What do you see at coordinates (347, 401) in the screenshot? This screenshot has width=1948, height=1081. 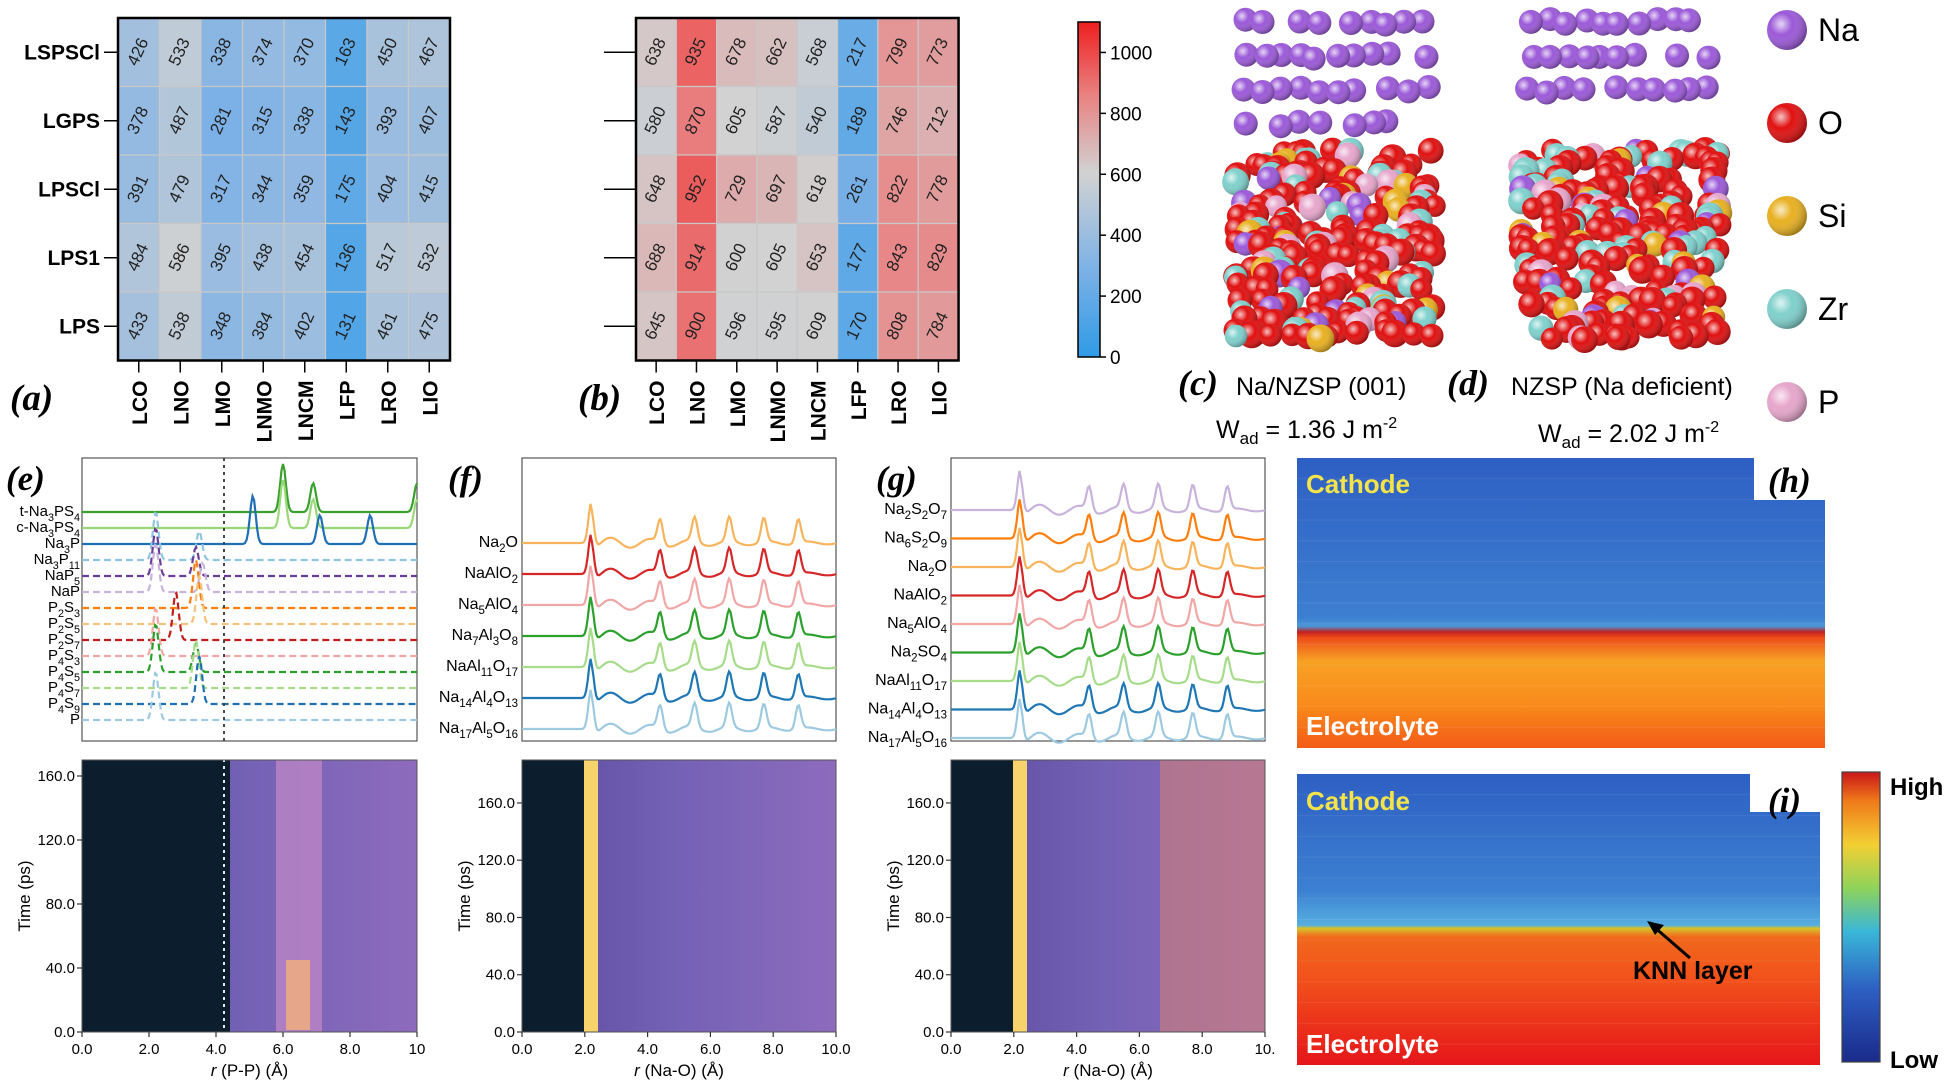 I see `col-label-a: LFP` at bounding box center [347, 401].